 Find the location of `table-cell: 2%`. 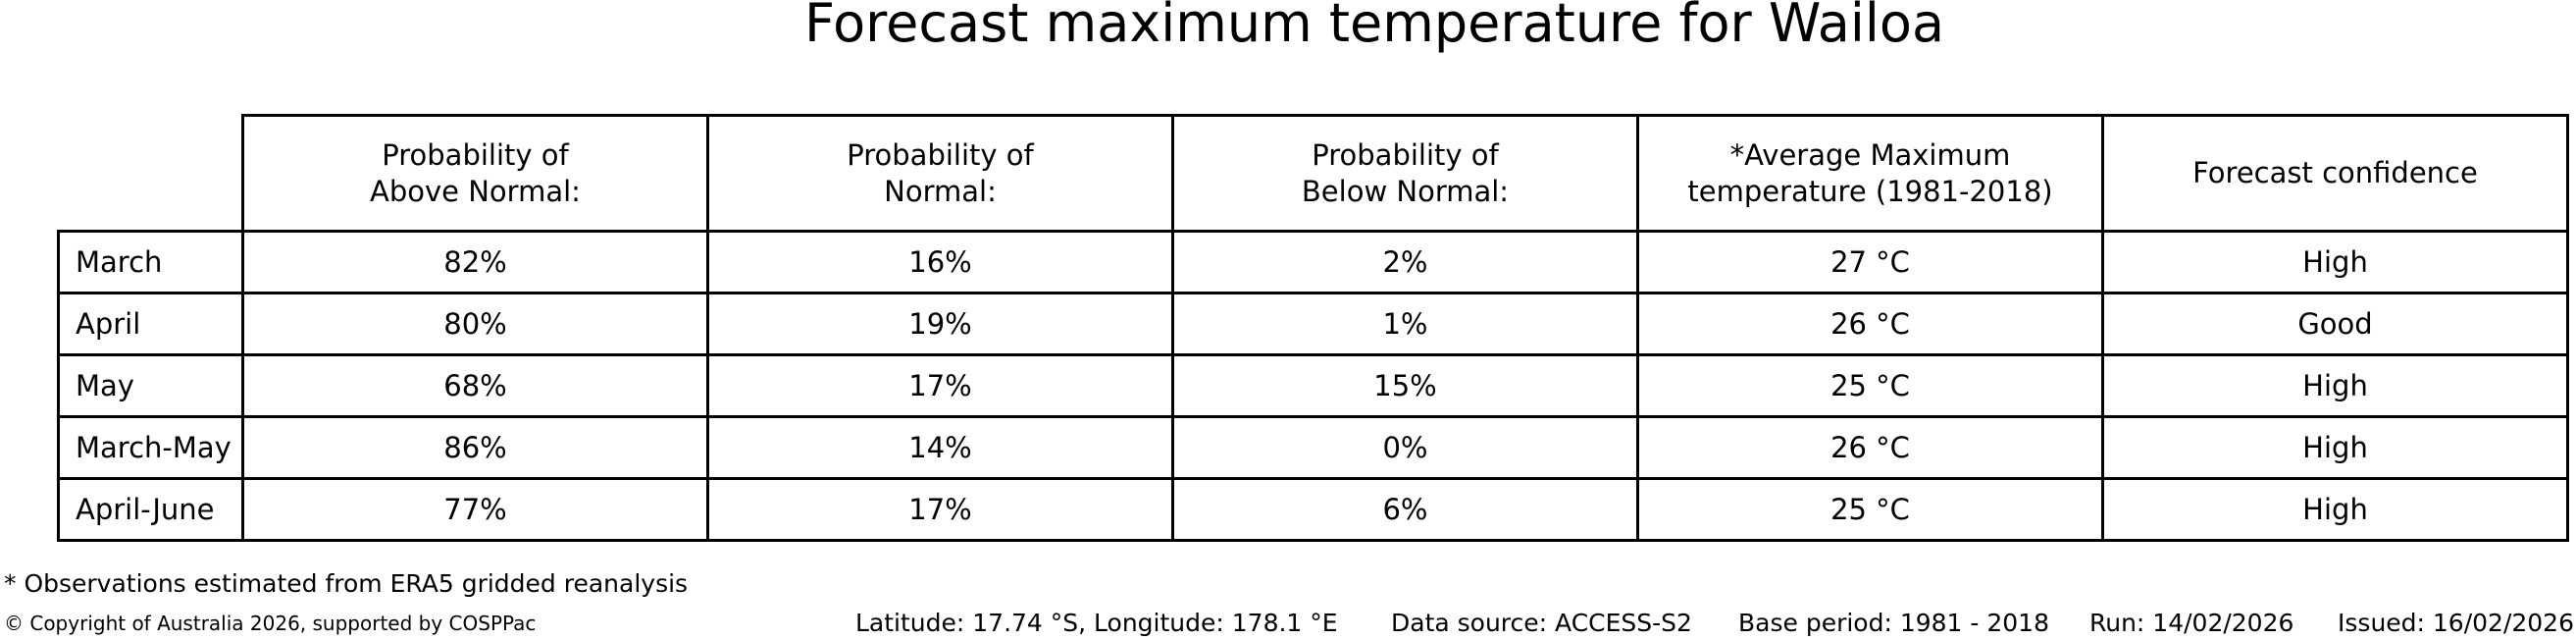

table-cell: 2% is located at coordinates (1405, 262).